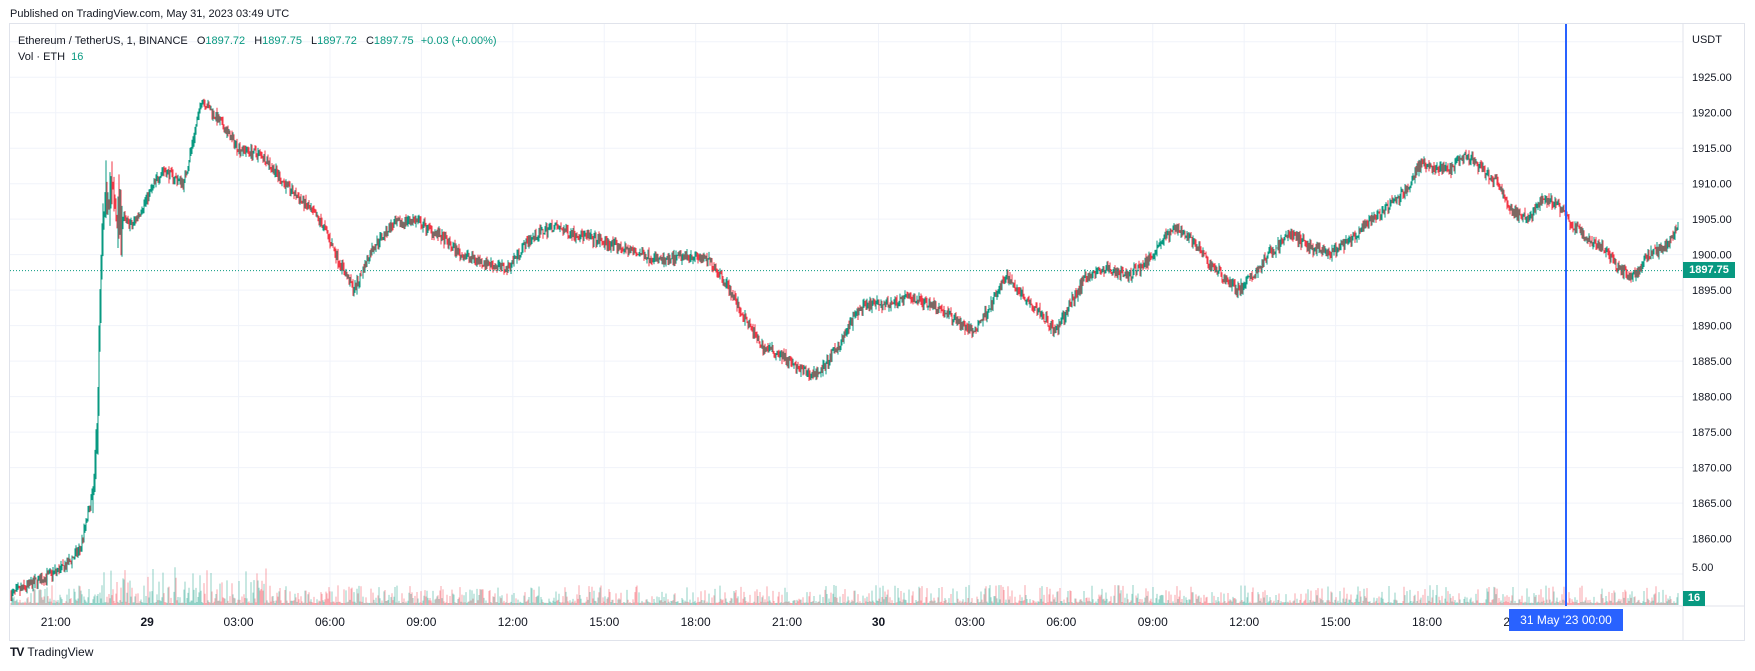 This screenshot has height=671, width=1755. What do you see at coordinates (1712, 256) in the screenshot?
I see `y-tick-label: 1900.00` at bounding box center [1712, 256].